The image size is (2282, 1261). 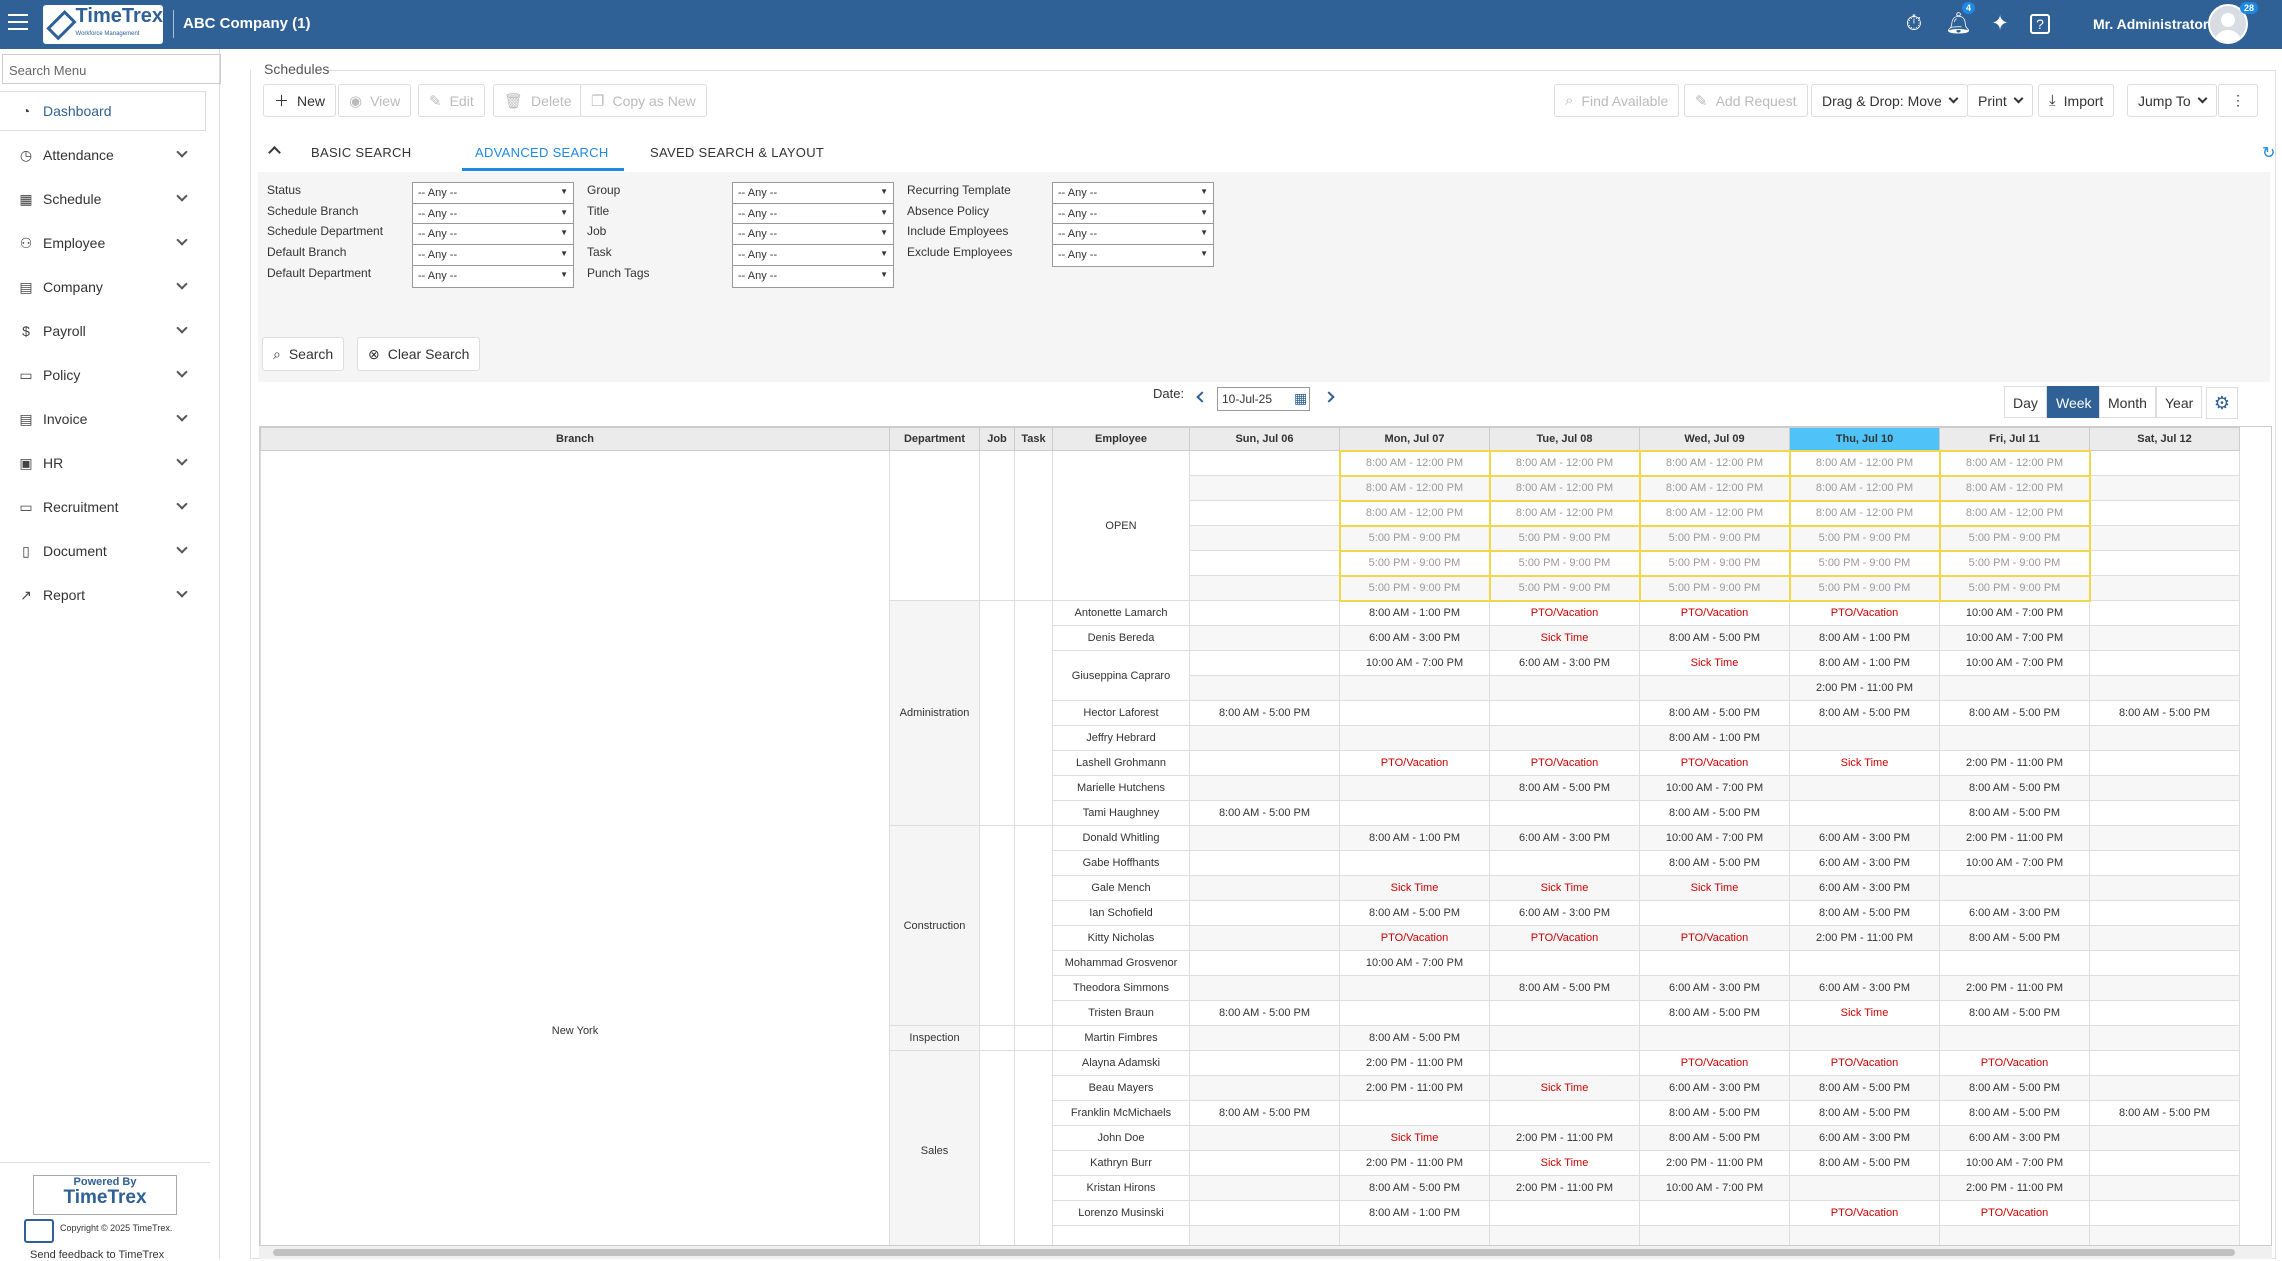 I want to click on find-available-button: ⌕ Find Available, so click(x=1617, y=100).